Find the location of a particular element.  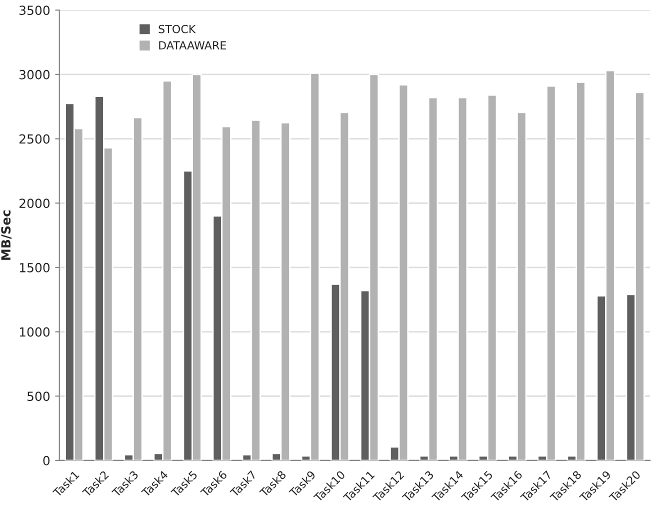

y-tick-label: 3500 is located at coordinates (35, 11).